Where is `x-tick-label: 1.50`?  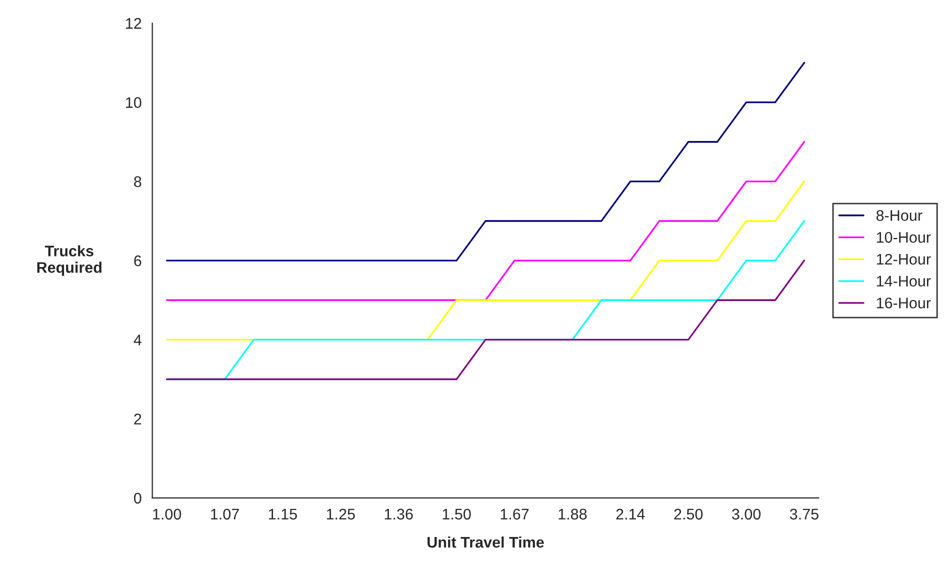 x-tick-label: 1.50 is located at coordinates (456, 514).